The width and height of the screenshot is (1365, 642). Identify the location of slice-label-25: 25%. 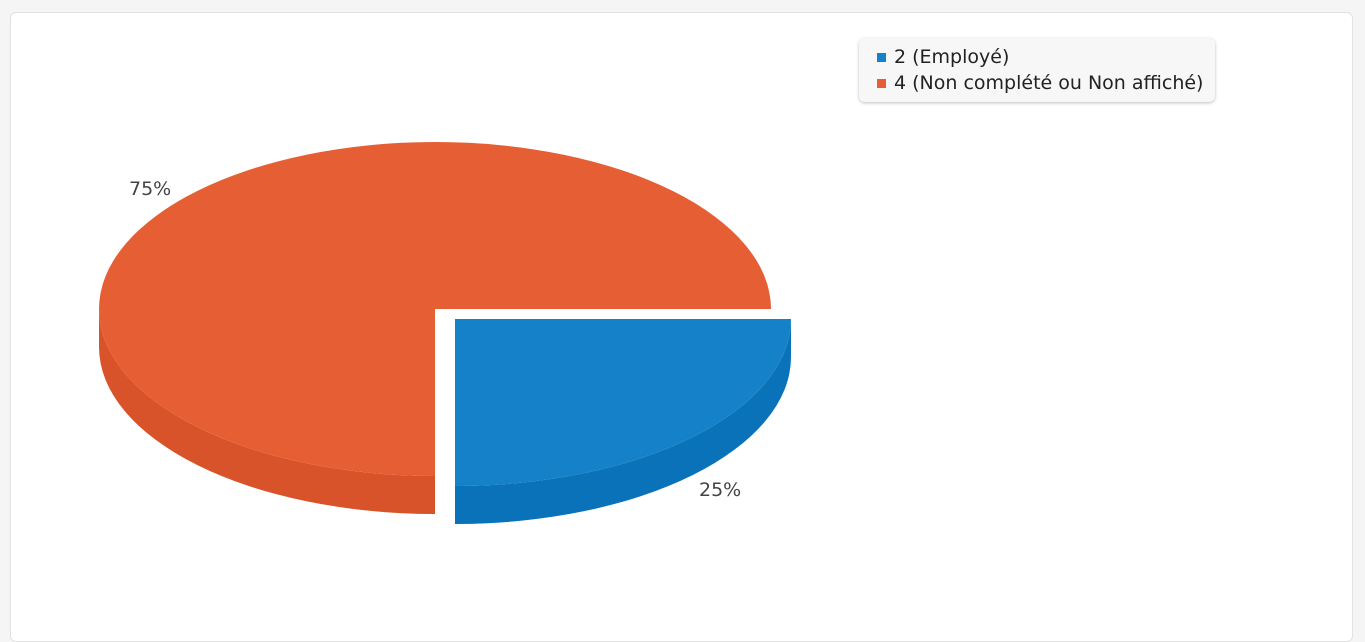
(720, 490).